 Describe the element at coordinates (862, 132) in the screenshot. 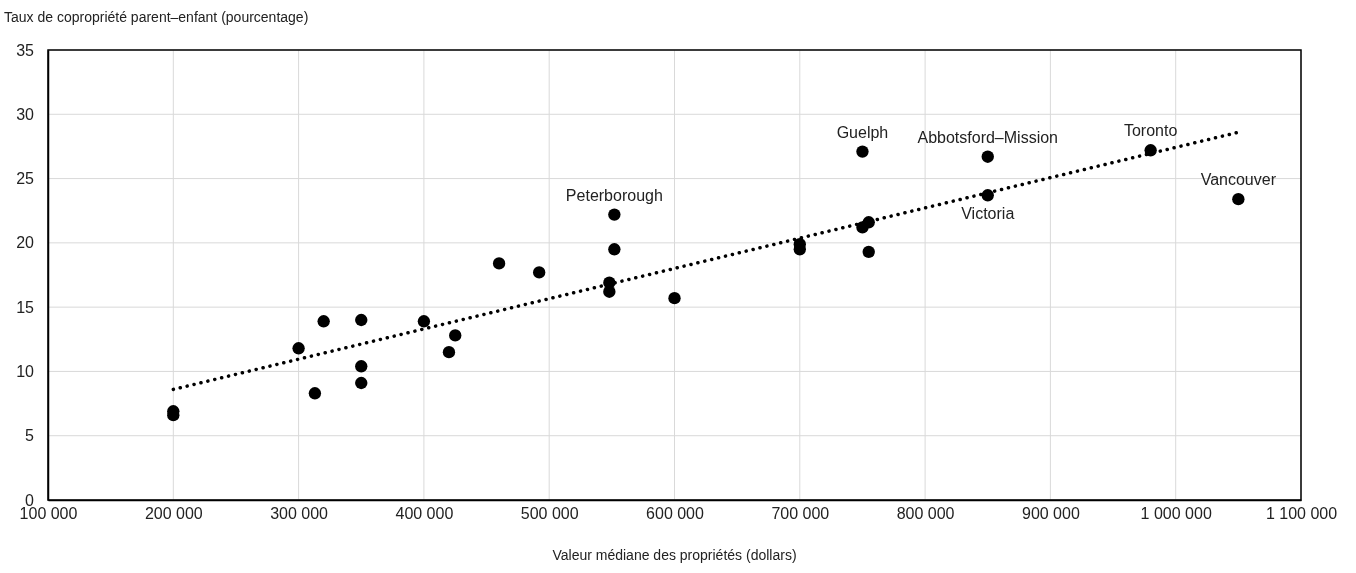

I see `annotation: Guelph` at that location.